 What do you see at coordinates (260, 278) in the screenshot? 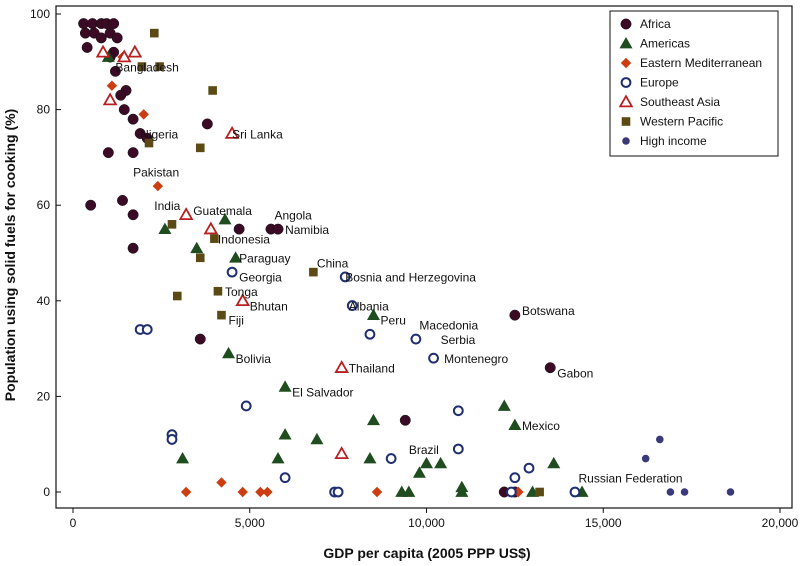
I see `annotation-label: Georgia` at bounding box center [260, 278].